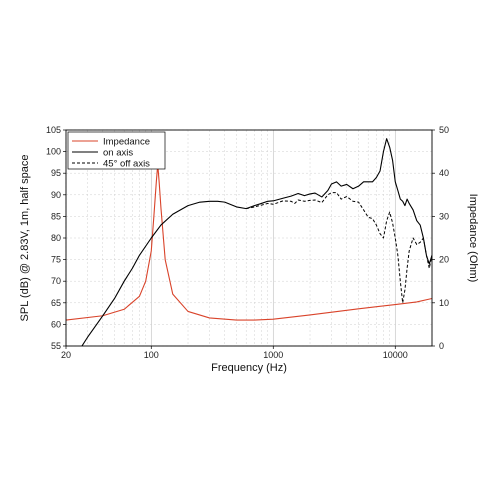  Describe the element at coordinates (441, 346) in the screenshot. I see `y-right-tick-label: 0` at that location.